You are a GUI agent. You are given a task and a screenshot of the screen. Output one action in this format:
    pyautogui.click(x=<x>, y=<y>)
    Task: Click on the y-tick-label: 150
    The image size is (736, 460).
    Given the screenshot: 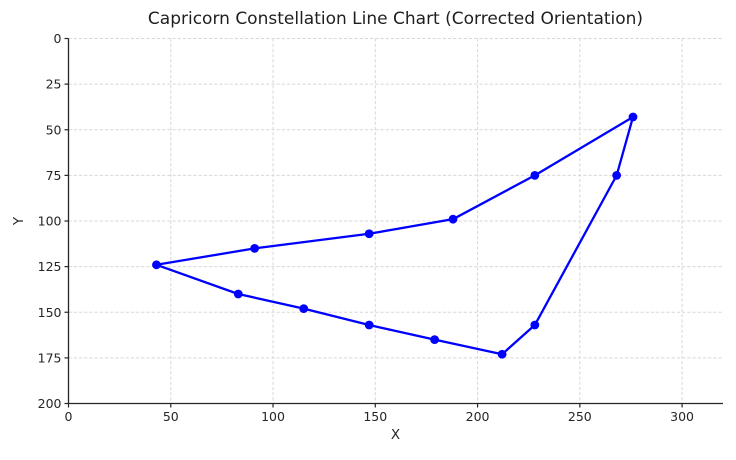 What is the action you would take?
    pyautogui.click(x=50, y=312)
    